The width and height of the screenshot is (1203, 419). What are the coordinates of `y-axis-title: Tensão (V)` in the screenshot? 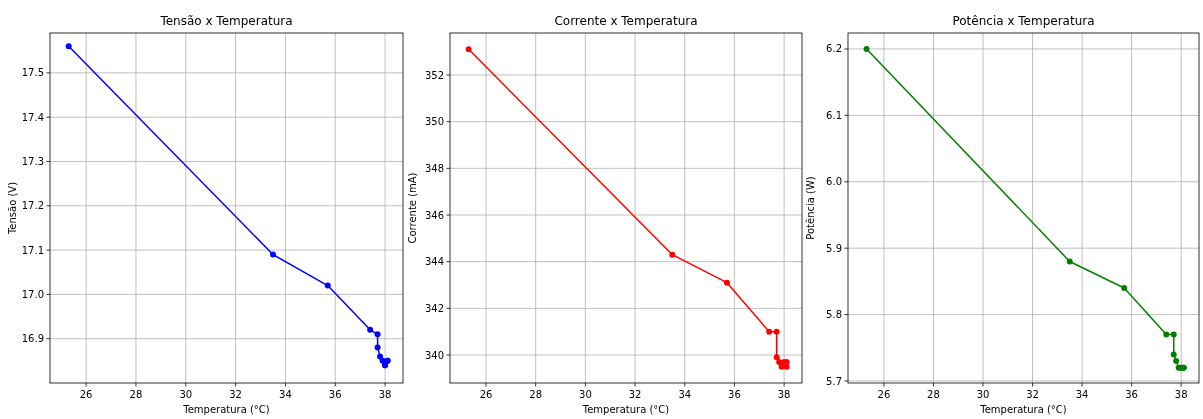 It's located at (12, 208).